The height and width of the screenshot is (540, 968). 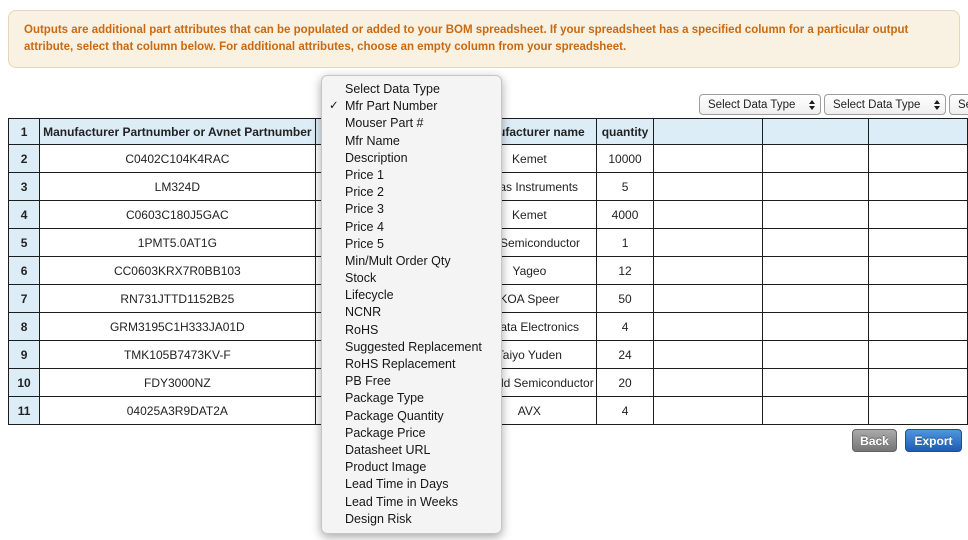 What do you see at coordinates (24, 131) in the screenshot?
I see `row-number-cell: 1` at bounding box center [24, 131].